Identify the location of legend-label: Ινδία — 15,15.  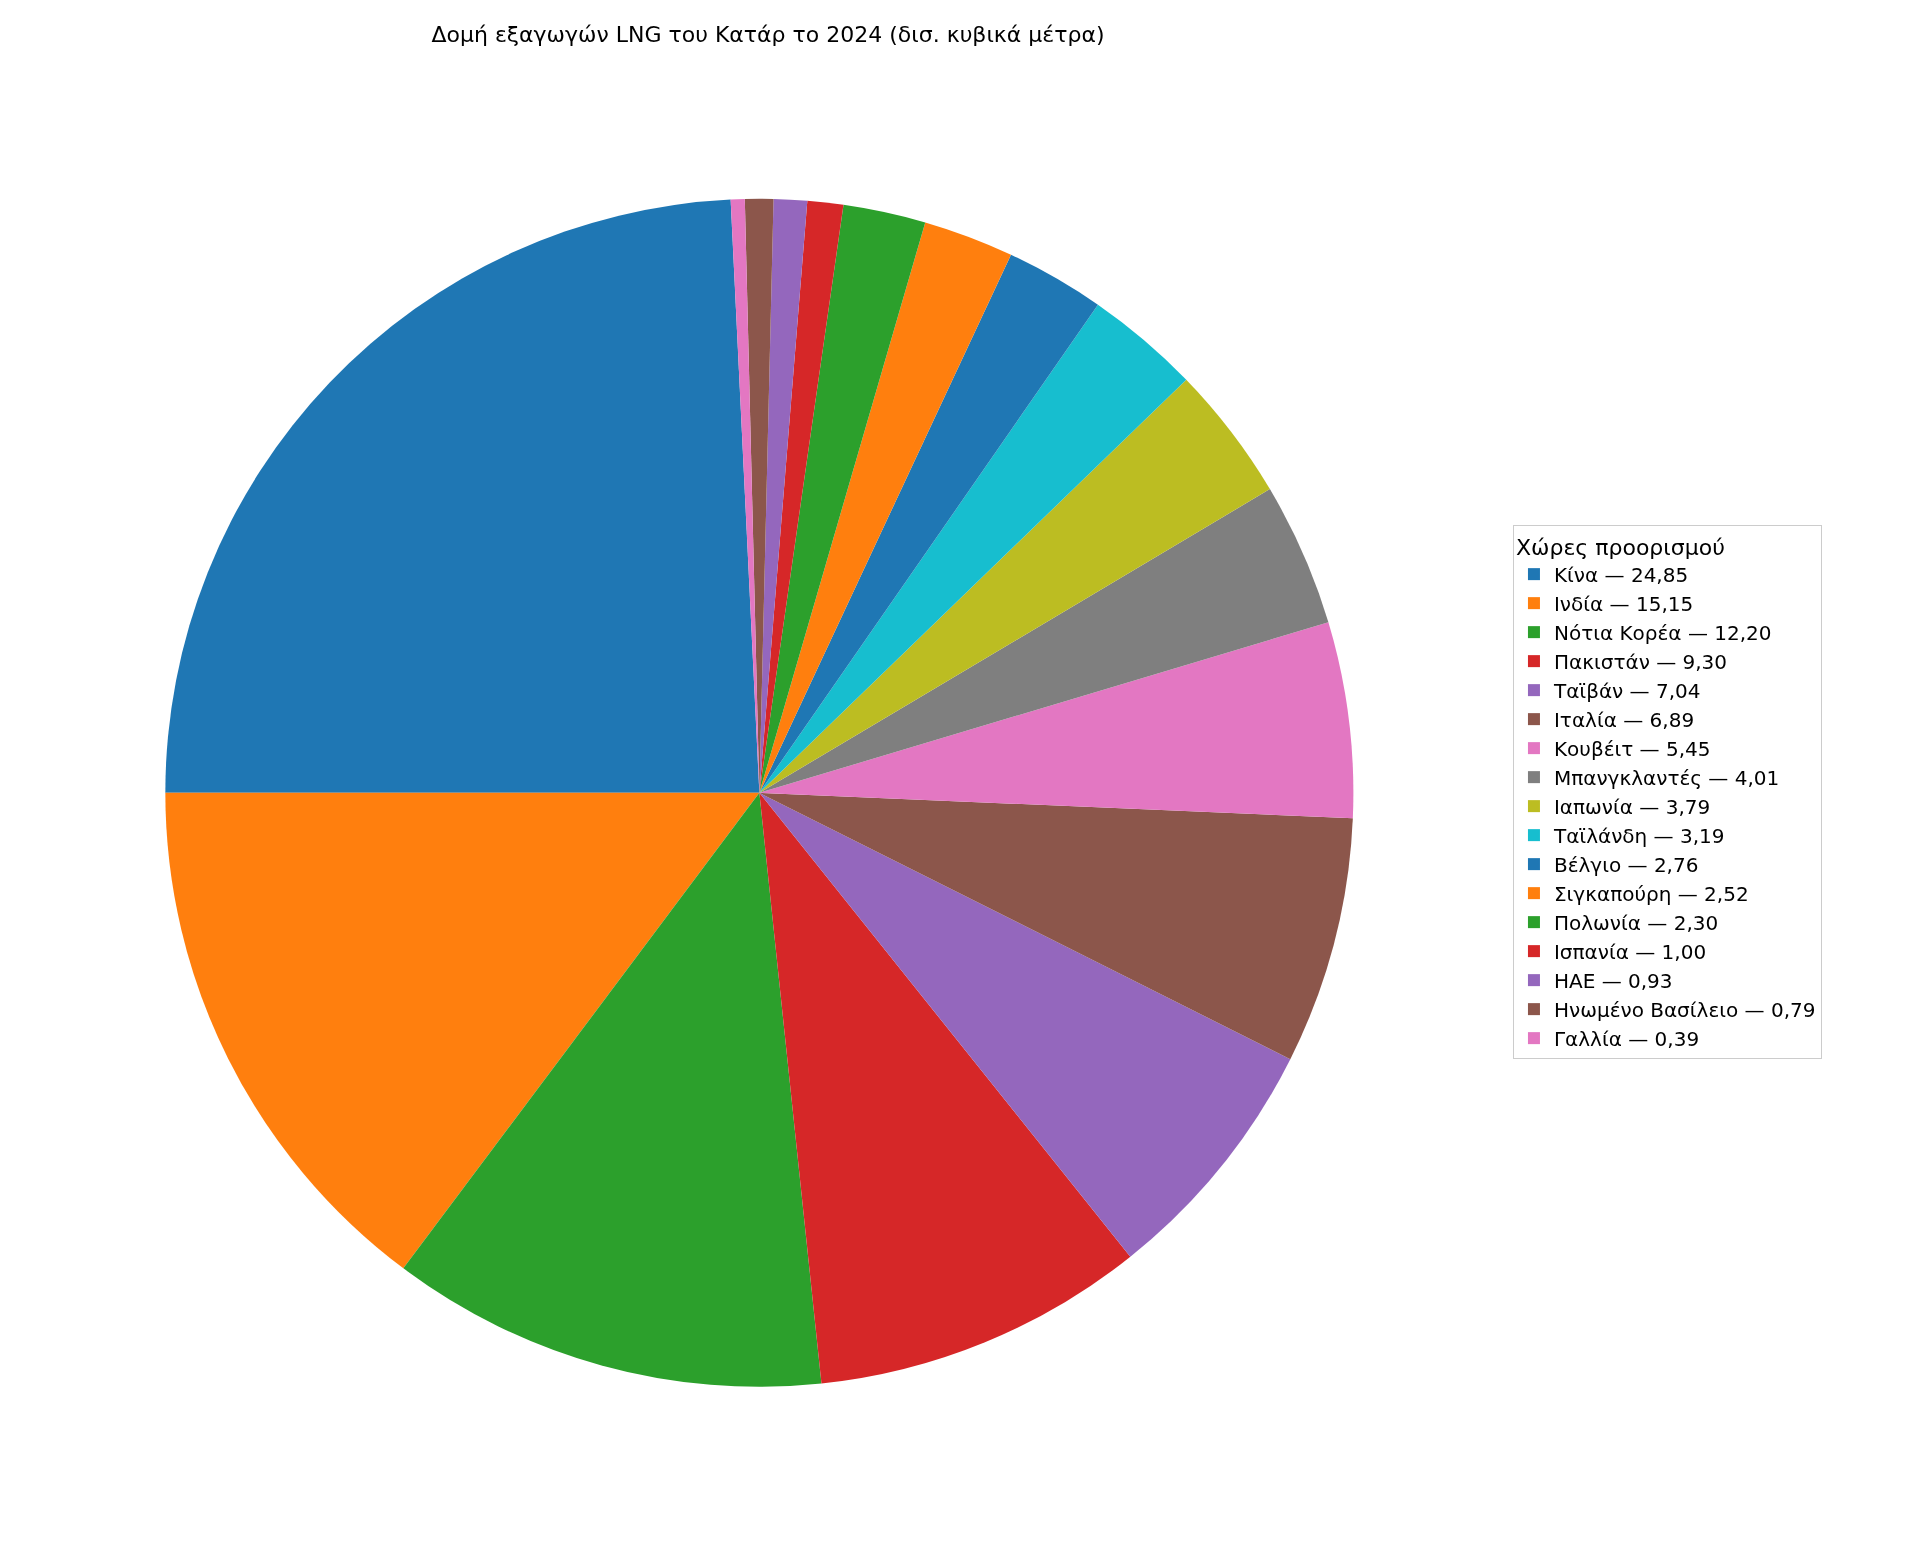
(1623, 603).